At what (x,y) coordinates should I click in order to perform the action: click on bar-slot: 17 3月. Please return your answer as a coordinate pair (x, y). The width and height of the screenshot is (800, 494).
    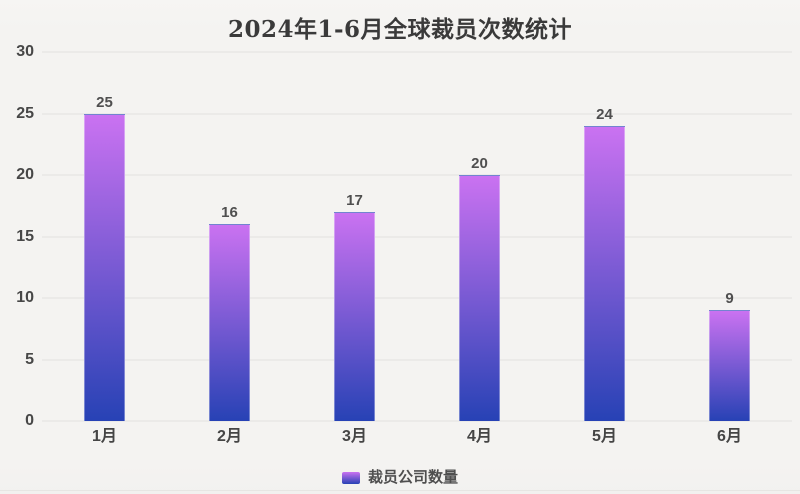
    Looking at the image, I should click on (354, 248).